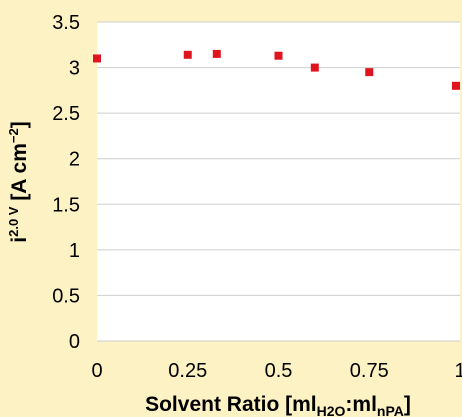  Describe the element at coordinates (13, 135) in the screenshot. I see `y-axis-title-sup2: −2` at that location.